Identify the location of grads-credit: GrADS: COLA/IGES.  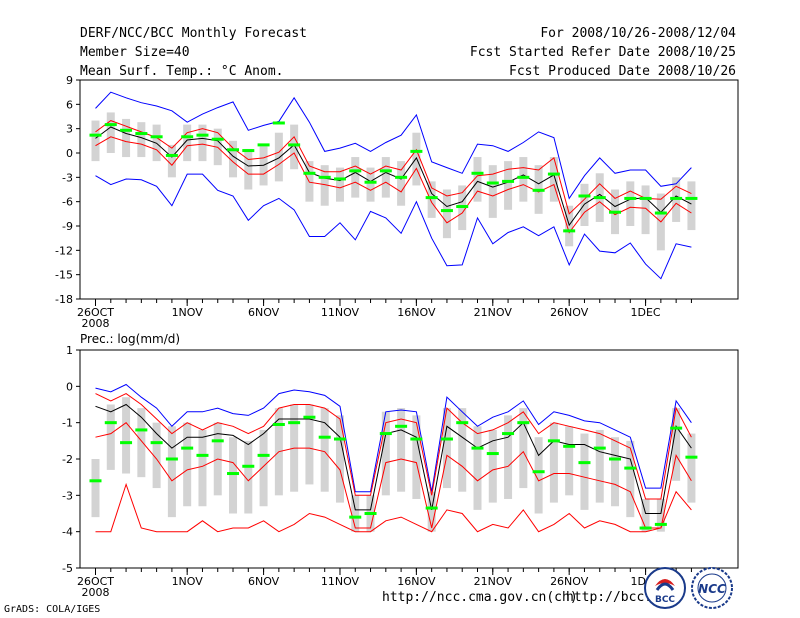
(52, 609).